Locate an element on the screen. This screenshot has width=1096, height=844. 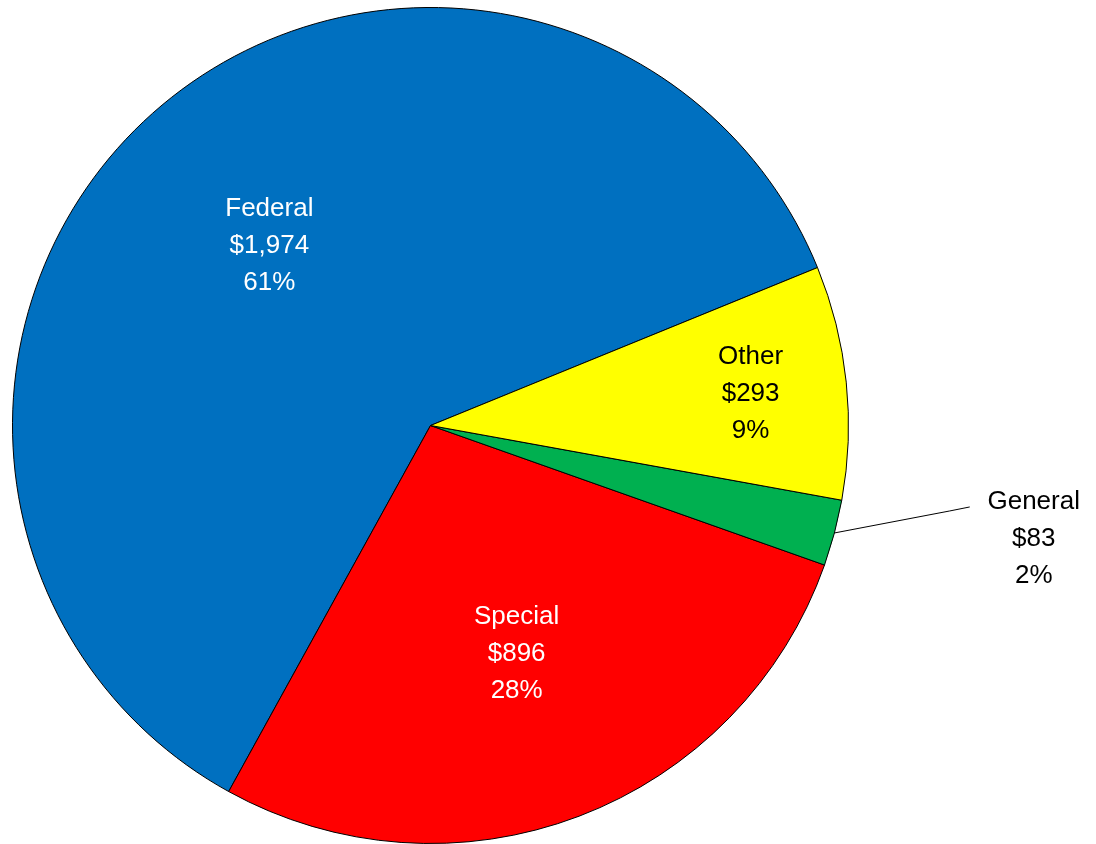
slice-label: General is located at coordinates (1033, 499).